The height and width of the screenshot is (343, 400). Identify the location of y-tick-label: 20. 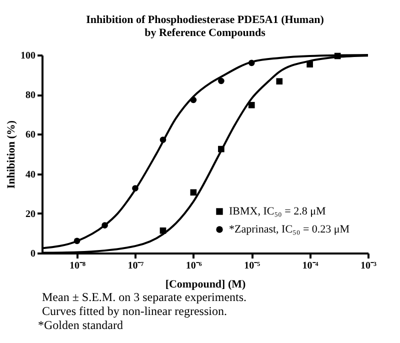
(31, 214).